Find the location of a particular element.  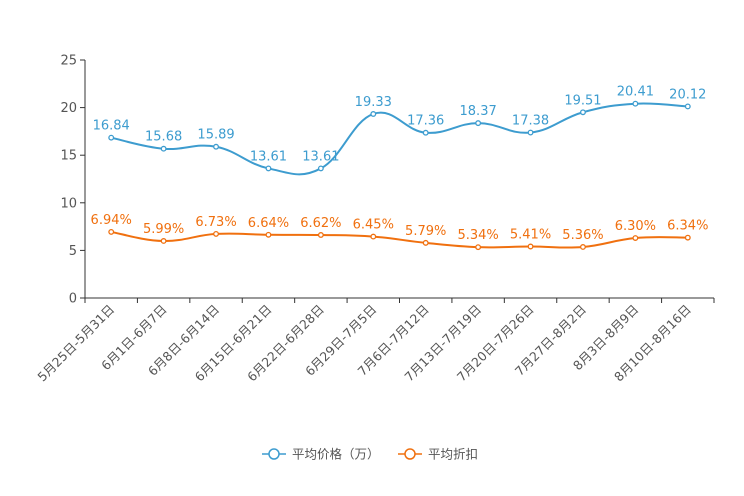

data-label: 19.51 is located at coordinates (582, 100).